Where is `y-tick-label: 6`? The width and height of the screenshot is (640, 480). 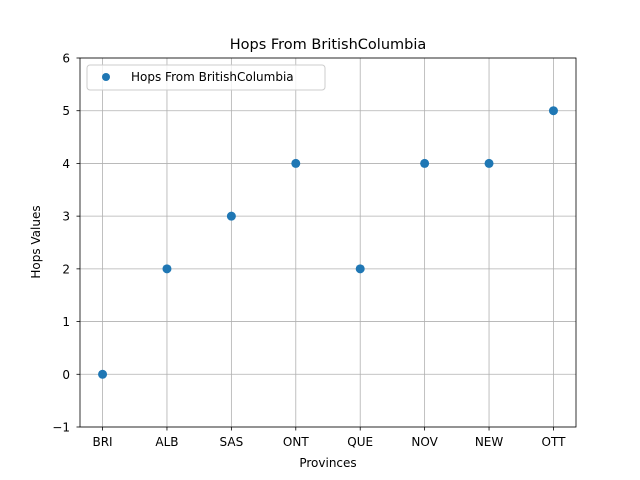 y-tick-label: 6 is located at coordinates (66, 59).